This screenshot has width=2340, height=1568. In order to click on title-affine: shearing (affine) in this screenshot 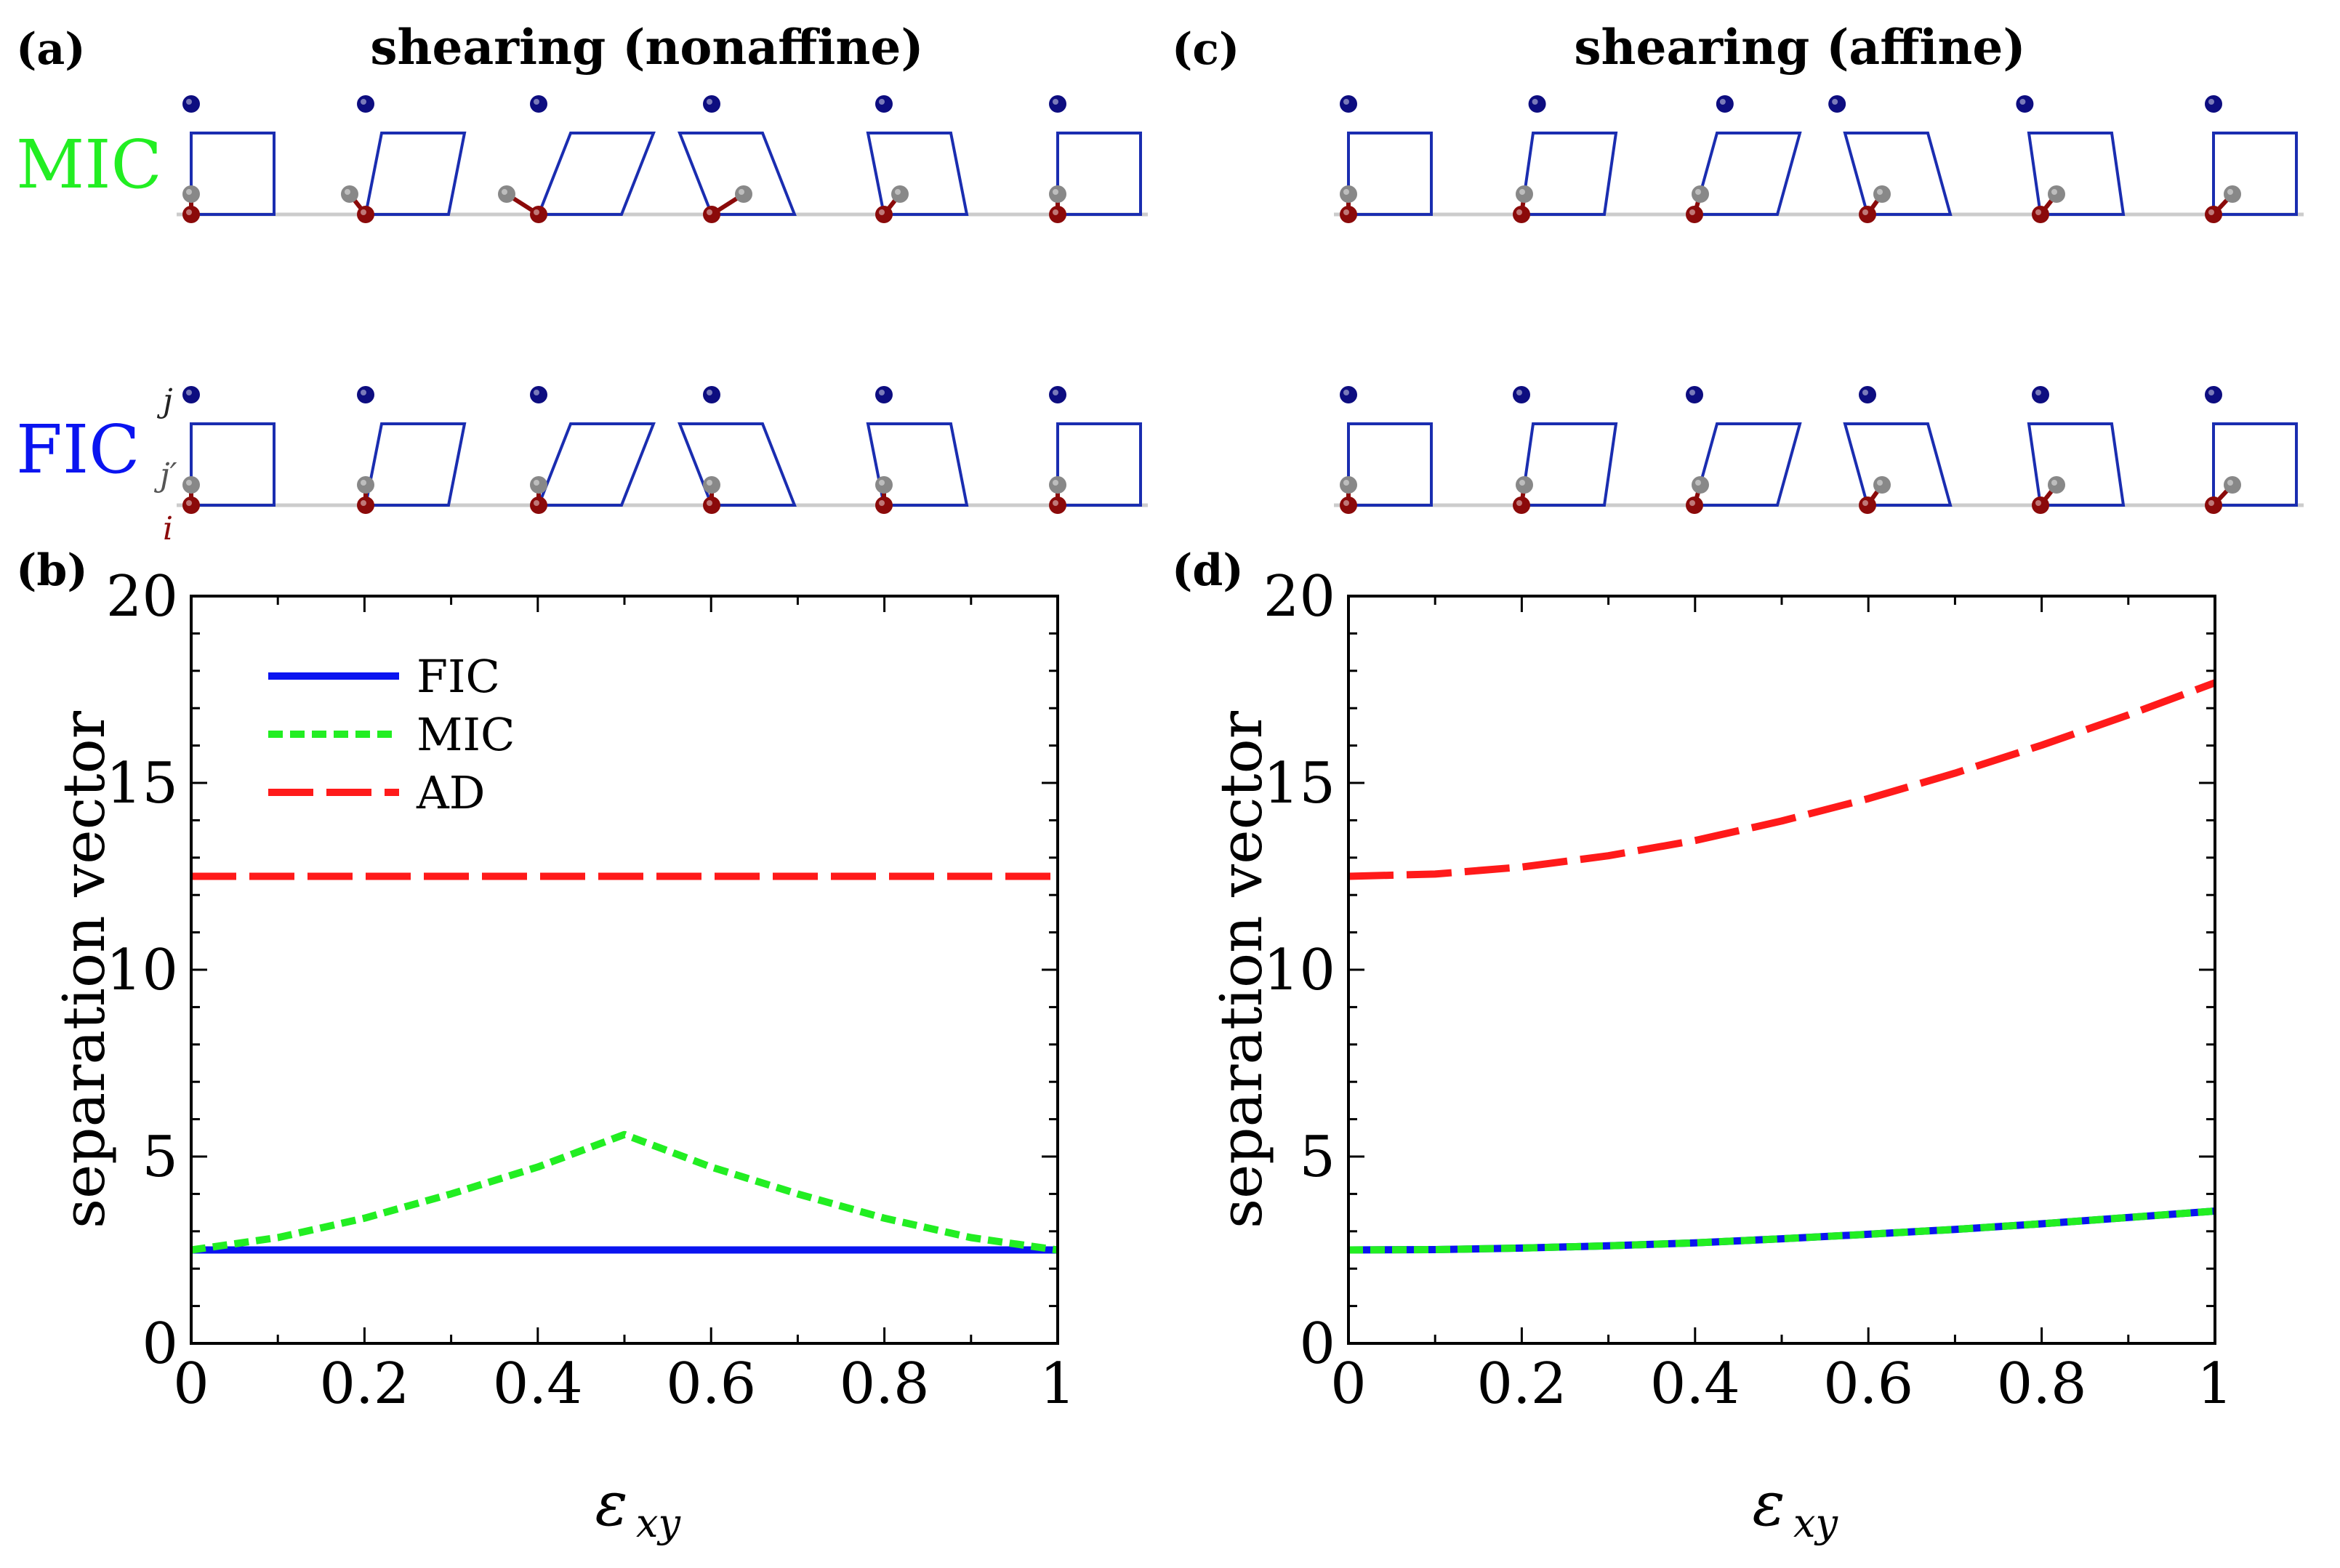, I will do `click(1799, 47)`.